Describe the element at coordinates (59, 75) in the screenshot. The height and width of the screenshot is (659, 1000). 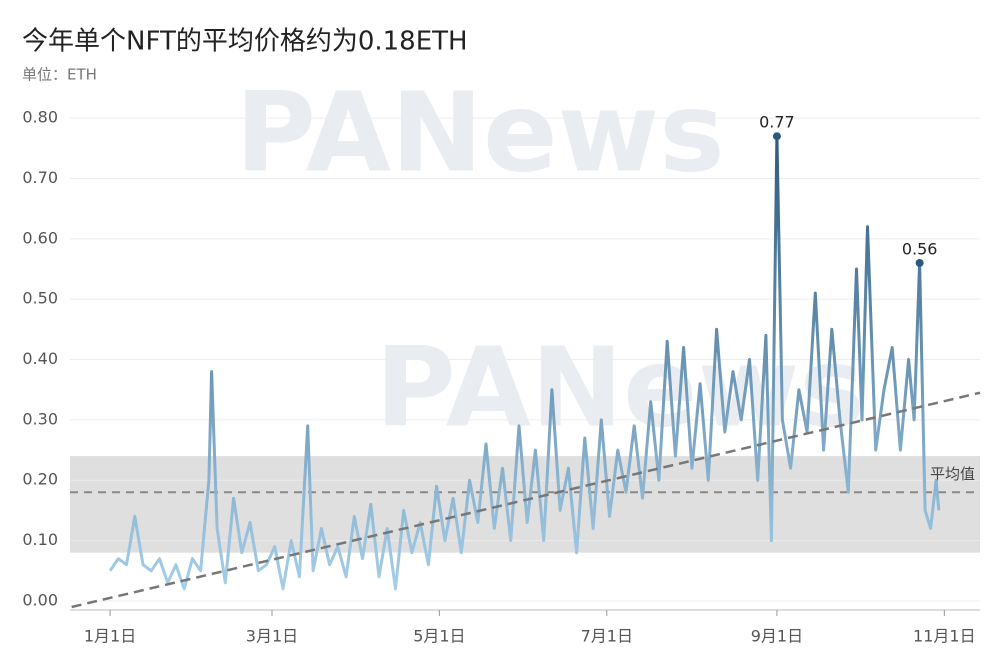
I see `chart-subtitle: 单位：ETH` at that location.